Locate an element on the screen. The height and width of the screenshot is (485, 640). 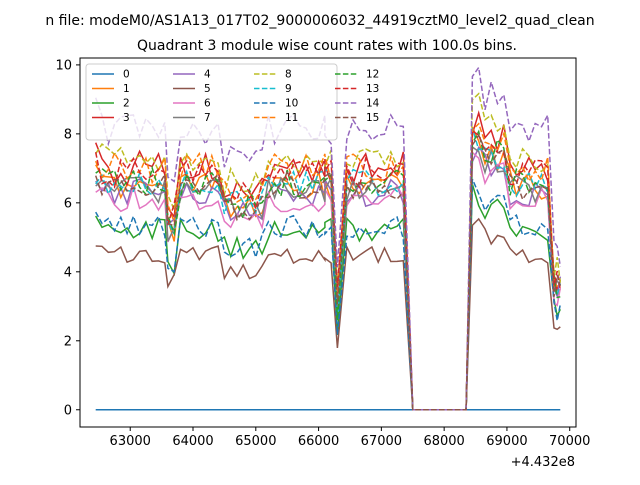
legend-box is located at coordinates (211, 102).